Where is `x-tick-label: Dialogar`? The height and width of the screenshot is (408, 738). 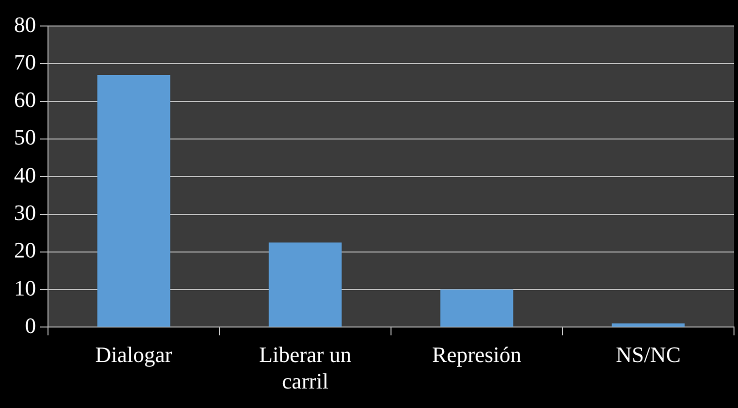
x-tick-label: Dialogar is located at coordinates (134, 355).